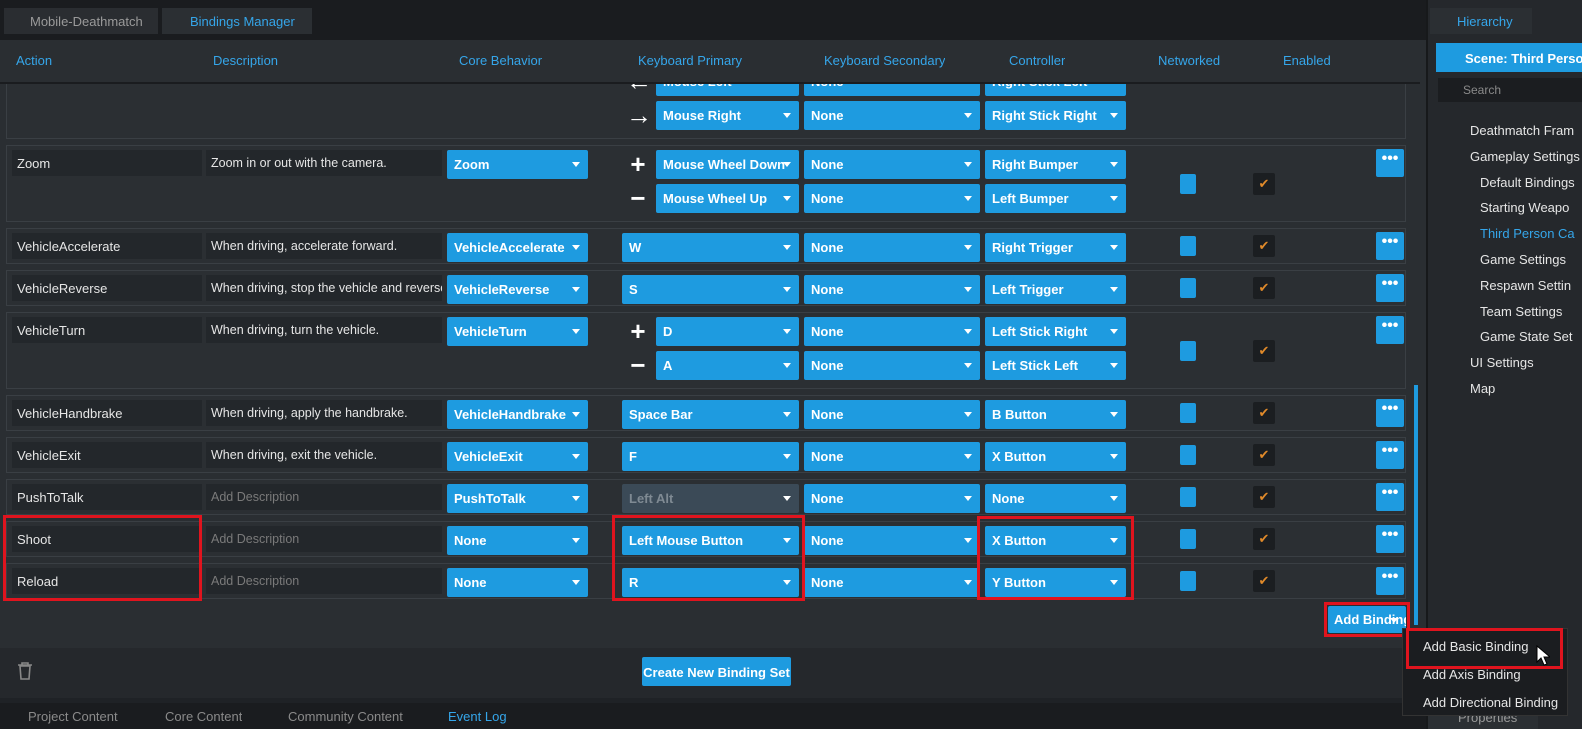 This screenshot has width=1582, height=729. What do you see at coordinates (1055, 498) in the screenshot?
I see `controller-dropdown: None` at bounding box center [1055, 498].